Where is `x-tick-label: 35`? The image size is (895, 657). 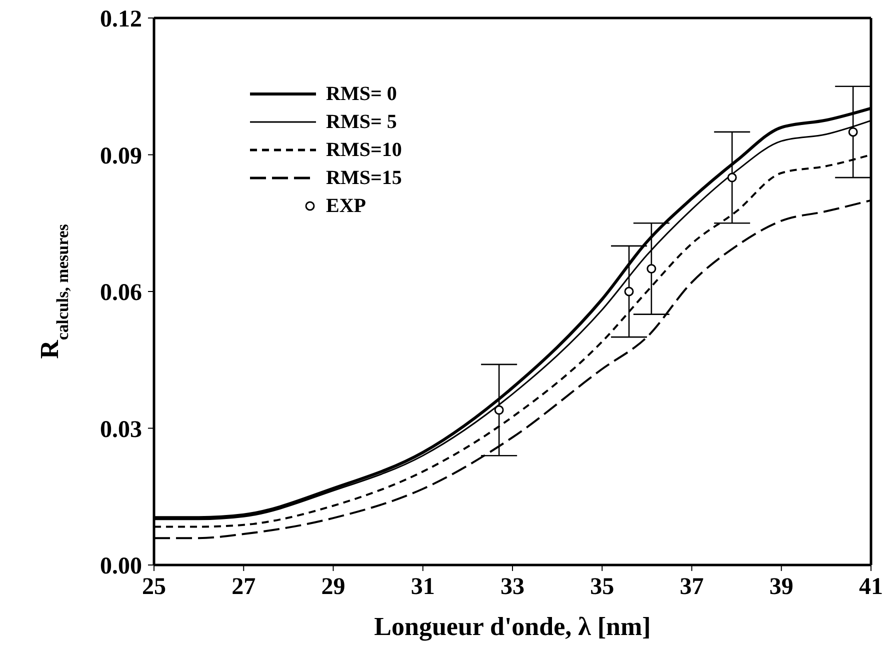 x-tick-label: 35 is located at coordinates (602, 587).